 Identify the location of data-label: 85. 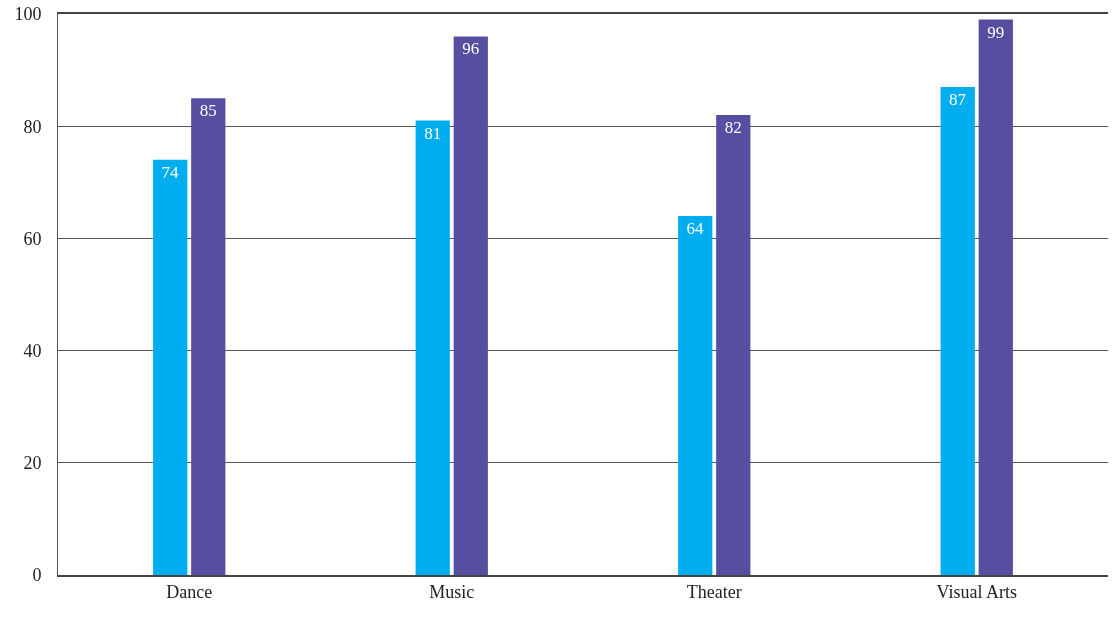
(208, 111).